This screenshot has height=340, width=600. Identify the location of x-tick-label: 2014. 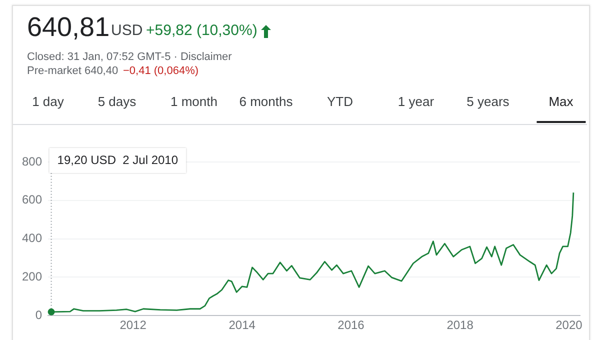
(242, 325).